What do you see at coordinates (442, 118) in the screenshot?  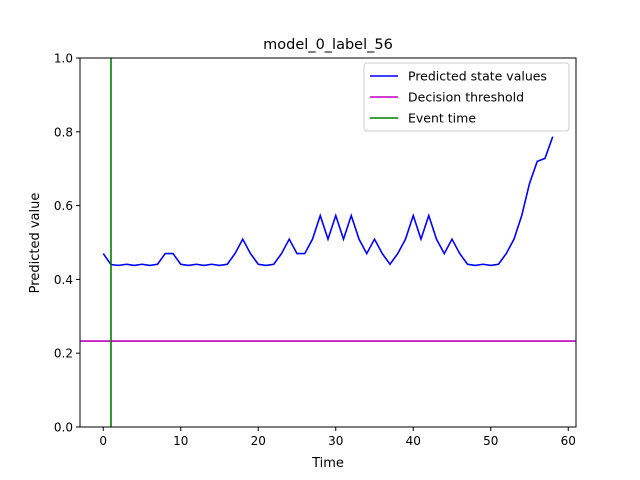 I see `legend-label: Event time` at bounding box center [442, 118].